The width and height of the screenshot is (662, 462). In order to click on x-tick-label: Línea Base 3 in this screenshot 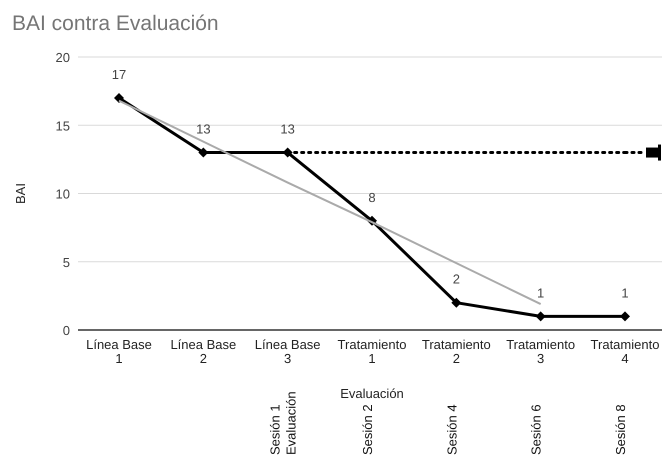, I will do `click(287, 351)`.